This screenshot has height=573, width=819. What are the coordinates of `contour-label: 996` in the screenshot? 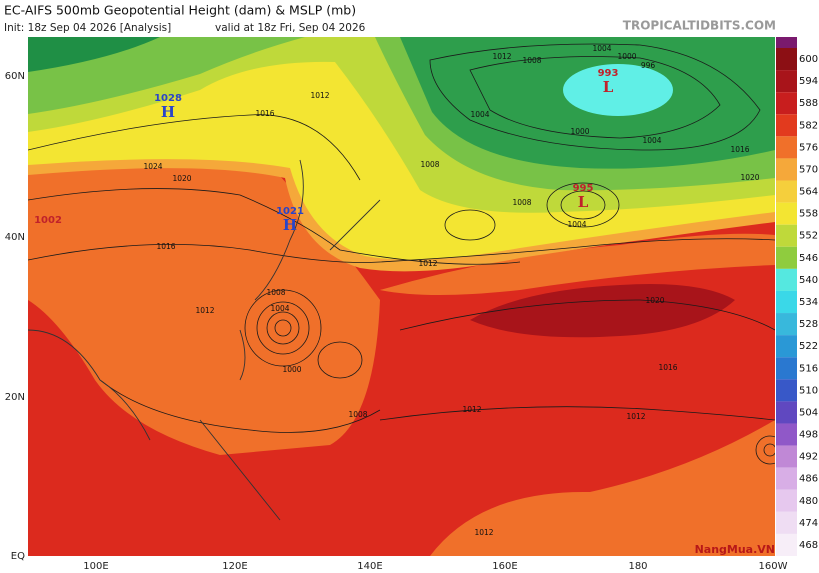 It's located at (648, 65).